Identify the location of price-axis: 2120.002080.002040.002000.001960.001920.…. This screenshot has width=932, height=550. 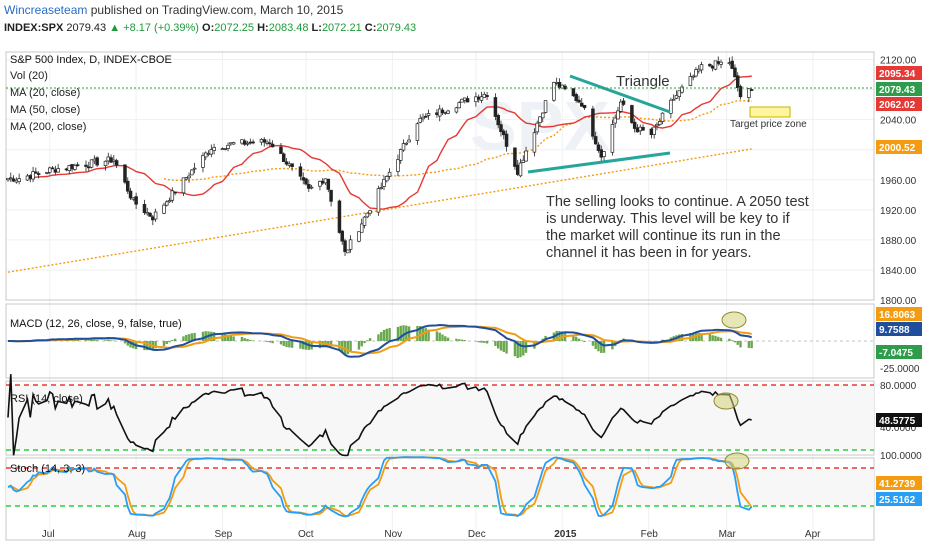
(901, 259).